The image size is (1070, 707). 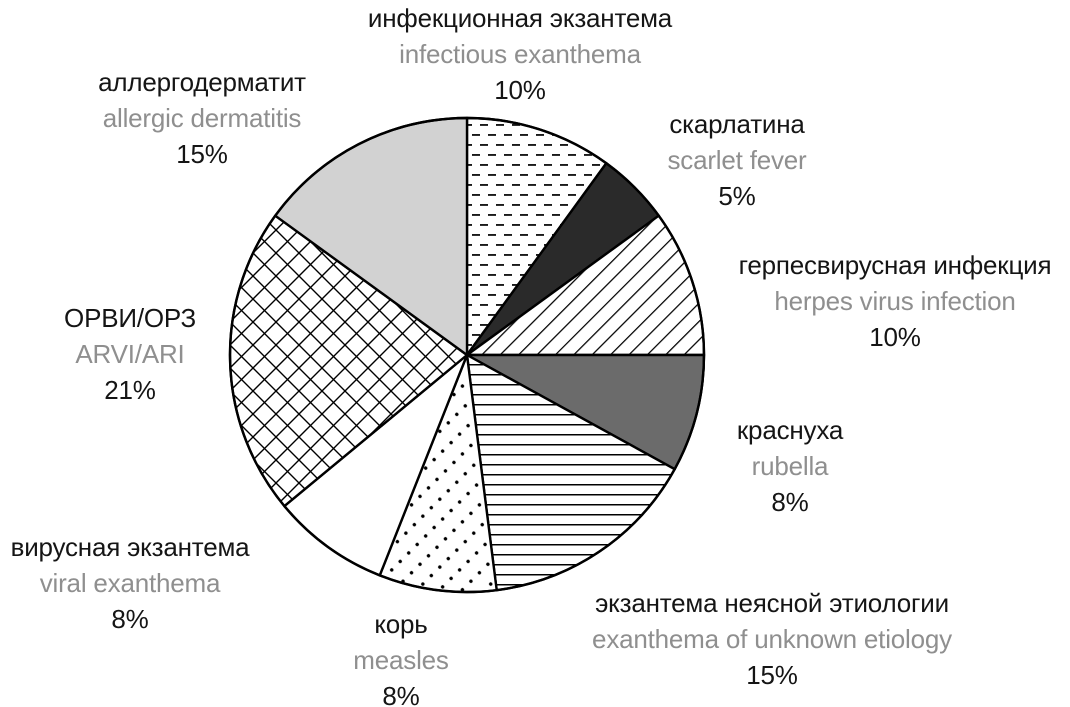 I want to click on slice-label-ru: корь, so click(x=401, y=624).